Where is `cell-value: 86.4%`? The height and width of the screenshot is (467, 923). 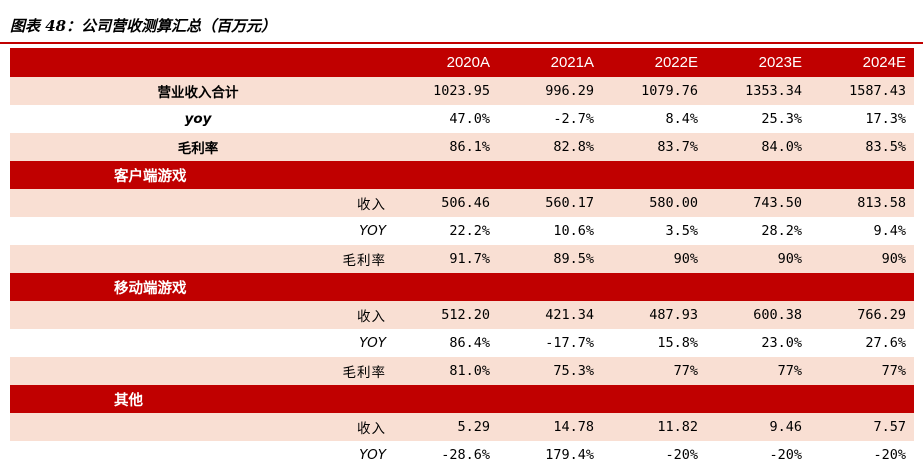
cell-value: 86.4% is located at coordinates (469, 343).